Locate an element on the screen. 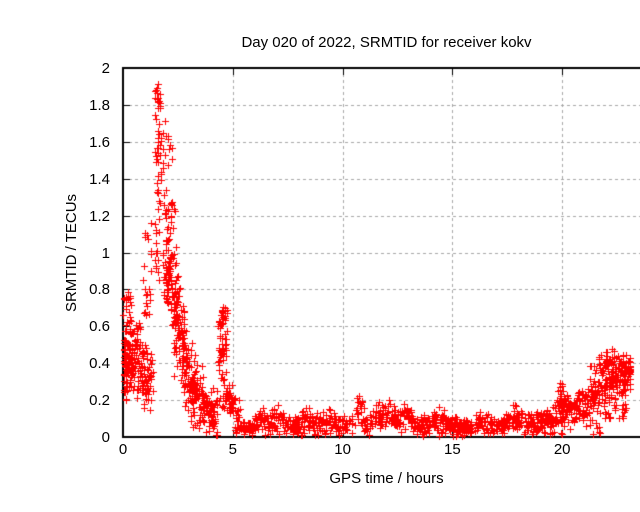  y-tick-label: 0.8 is located at coordinates (99, 290).